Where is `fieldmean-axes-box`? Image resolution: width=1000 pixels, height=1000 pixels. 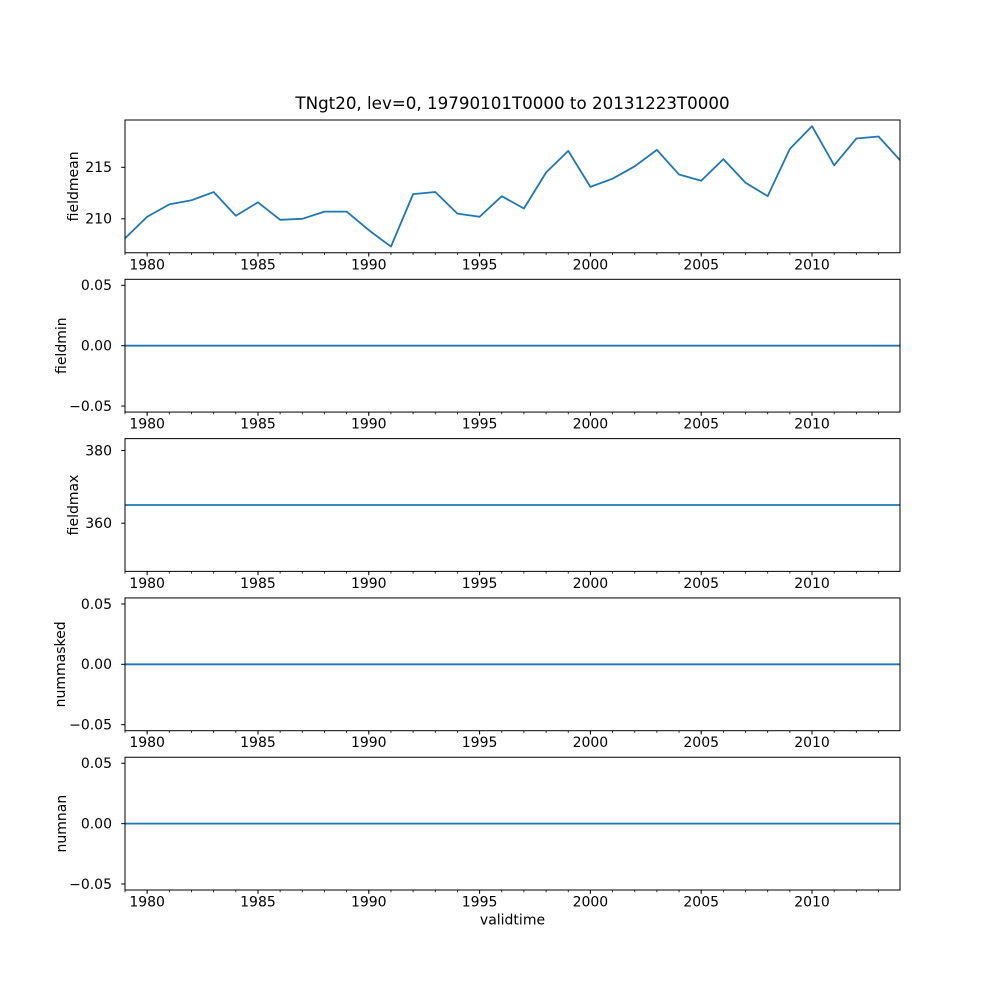
fieldmean-axes-box is located at coordinates (512, 186).